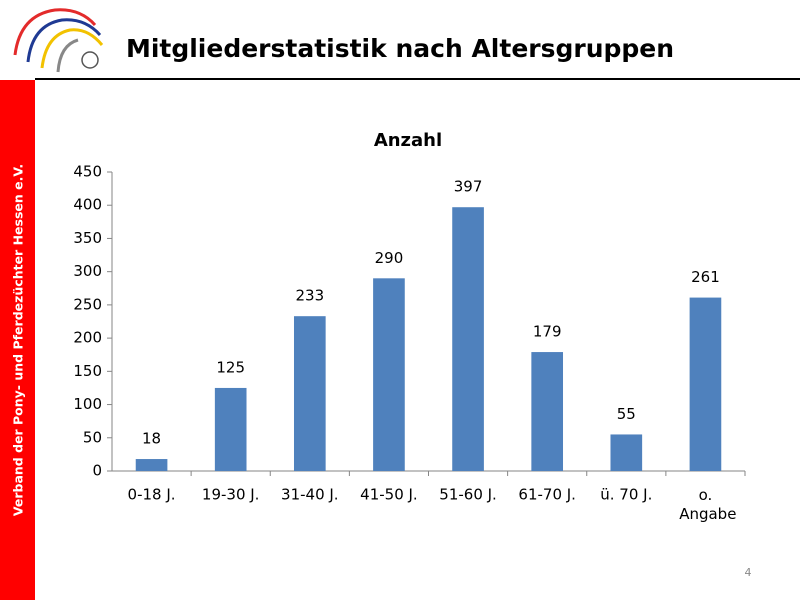 The height and width of the screenshot is (604, 800). Describe the element at coordinates (547, 332) in the screenshot. I see `data-label: 179` at that location.